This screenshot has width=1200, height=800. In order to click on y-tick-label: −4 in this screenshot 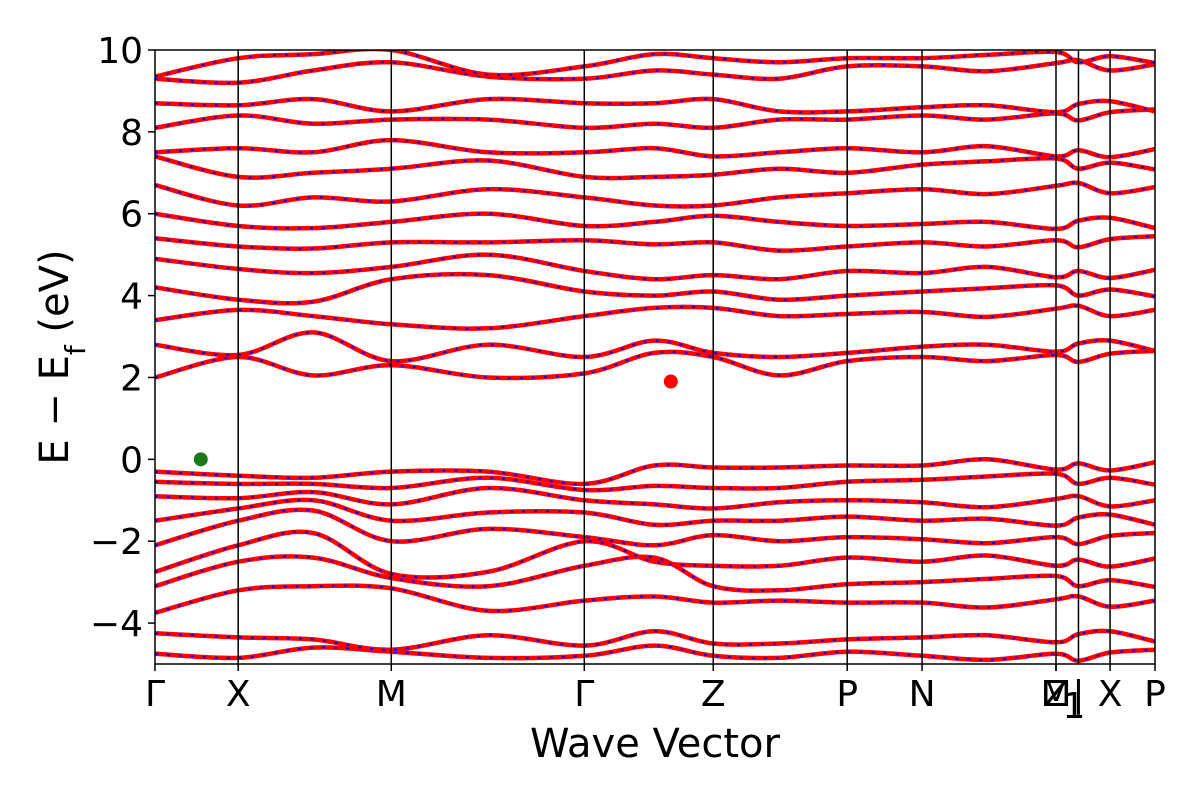, I will do `click(116, 624)`.